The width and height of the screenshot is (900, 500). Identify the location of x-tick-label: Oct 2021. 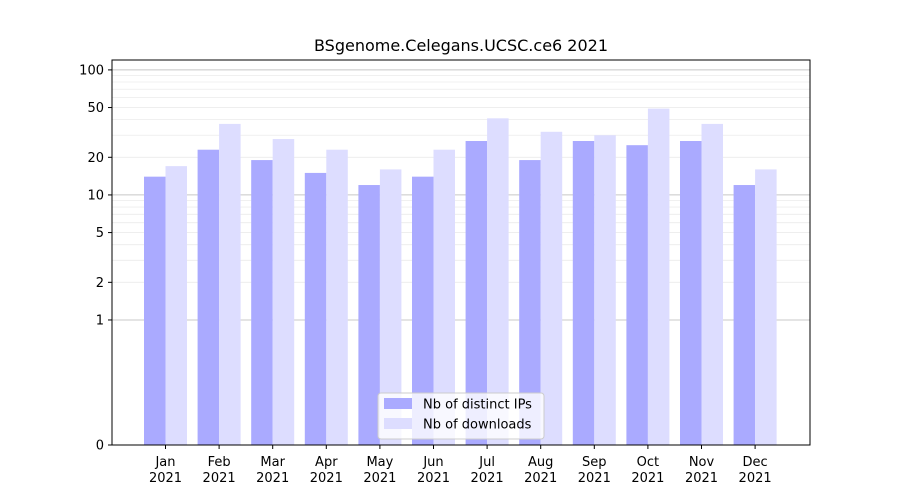
(647, 470).